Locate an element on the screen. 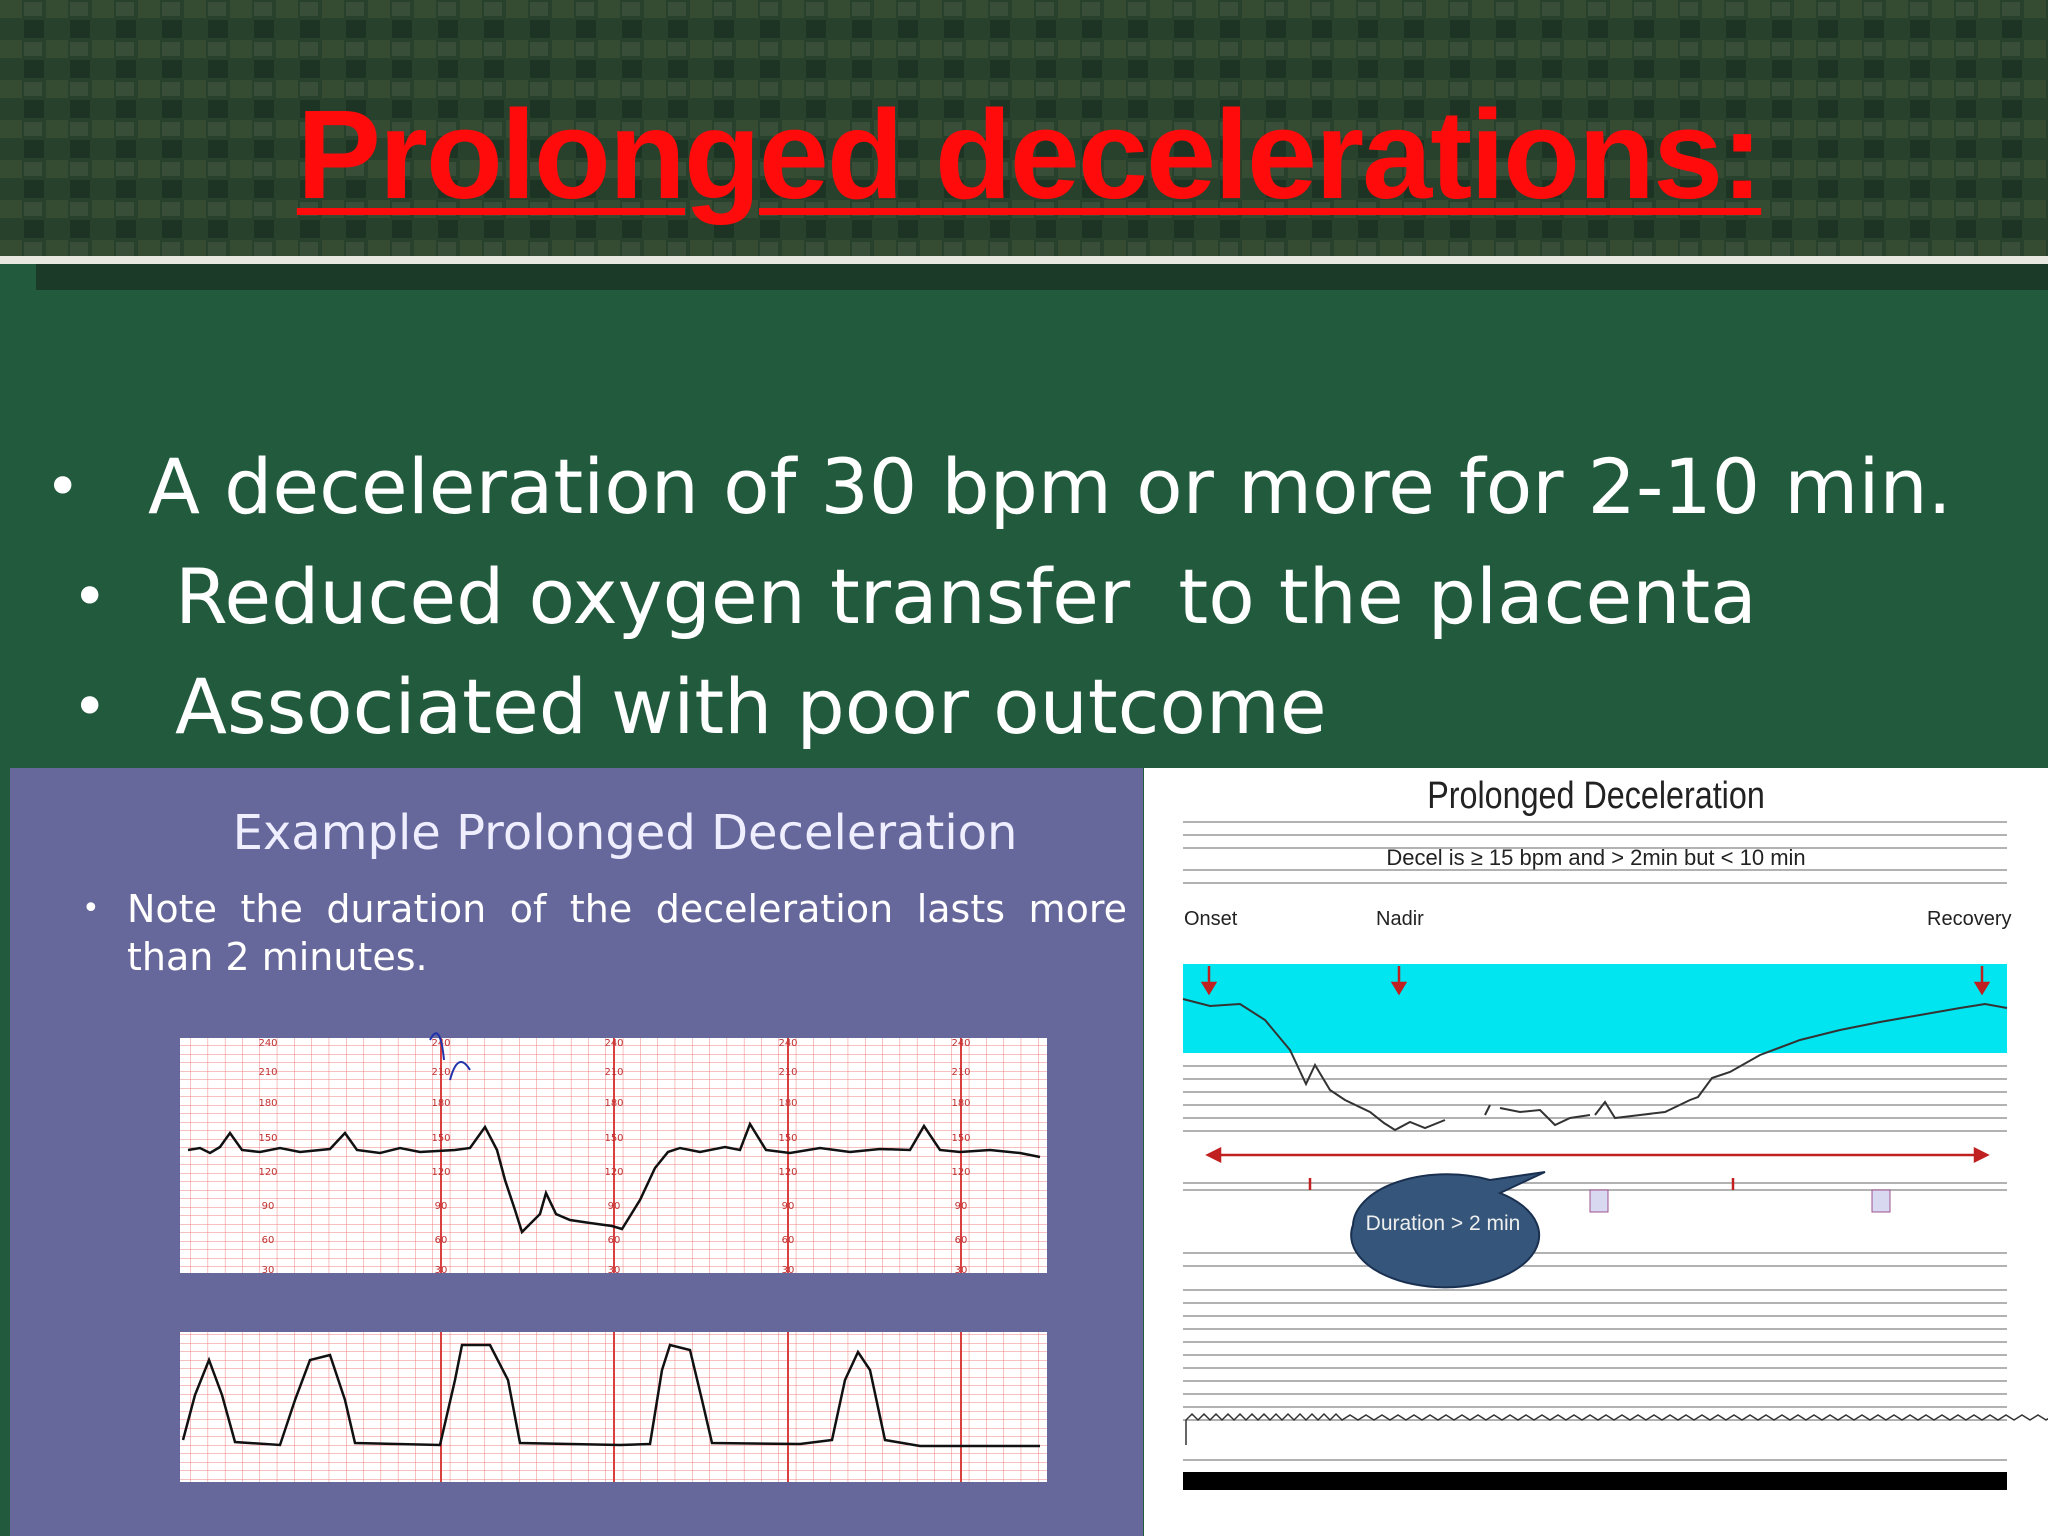  panel-title: Example Prolonged Deceleration is located at coordinates (625, 833).